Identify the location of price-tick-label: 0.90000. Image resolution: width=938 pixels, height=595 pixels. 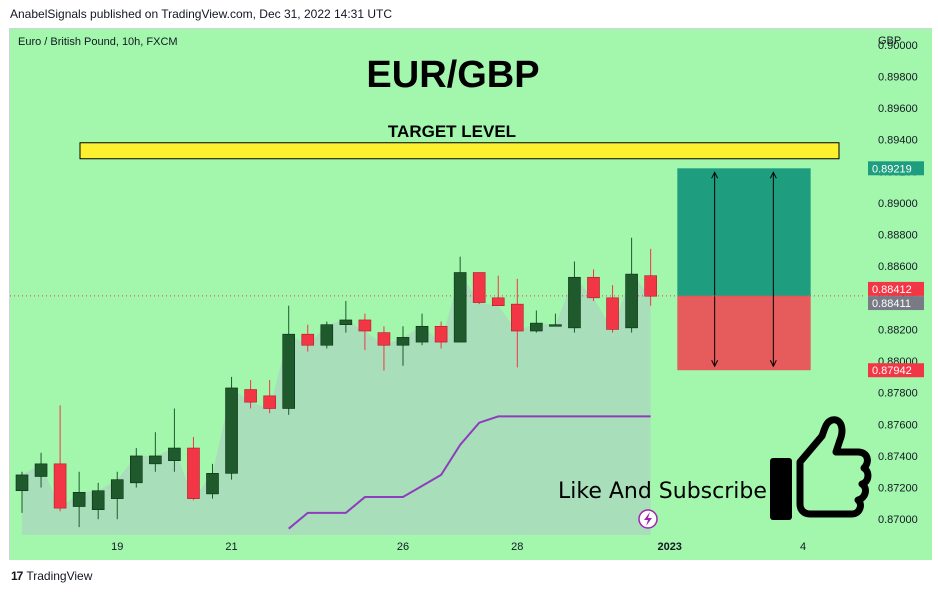
(898, 46).